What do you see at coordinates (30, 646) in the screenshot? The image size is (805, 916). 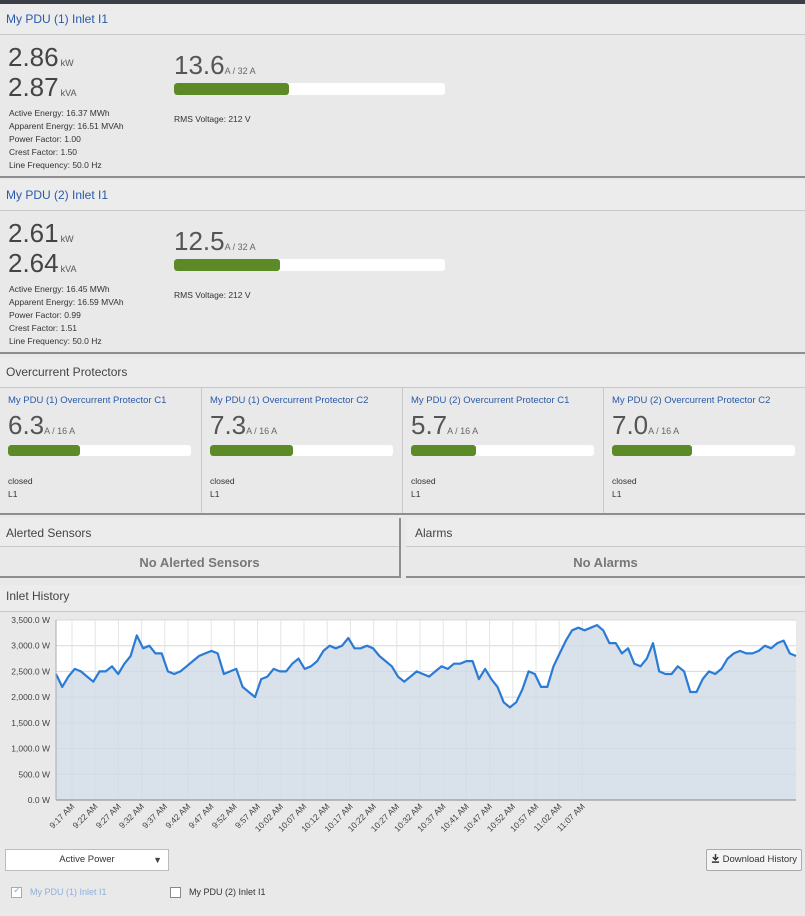 I see `y-tick-label: 3,000.0 W` at bounding box center [30, 646].